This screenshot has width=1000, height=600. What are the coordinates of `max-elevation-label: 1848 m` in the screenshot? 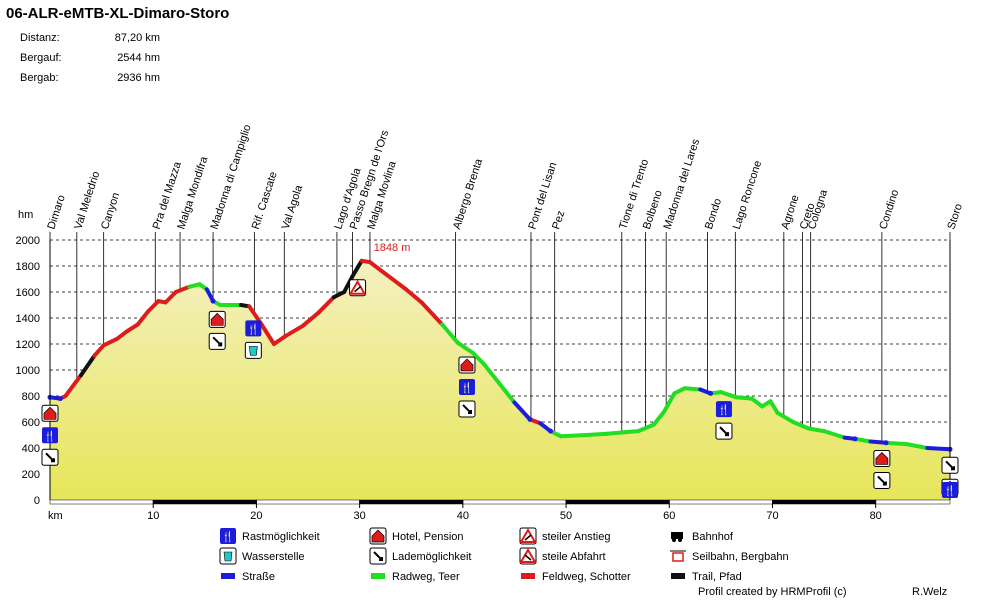 It's located at (392, 248).